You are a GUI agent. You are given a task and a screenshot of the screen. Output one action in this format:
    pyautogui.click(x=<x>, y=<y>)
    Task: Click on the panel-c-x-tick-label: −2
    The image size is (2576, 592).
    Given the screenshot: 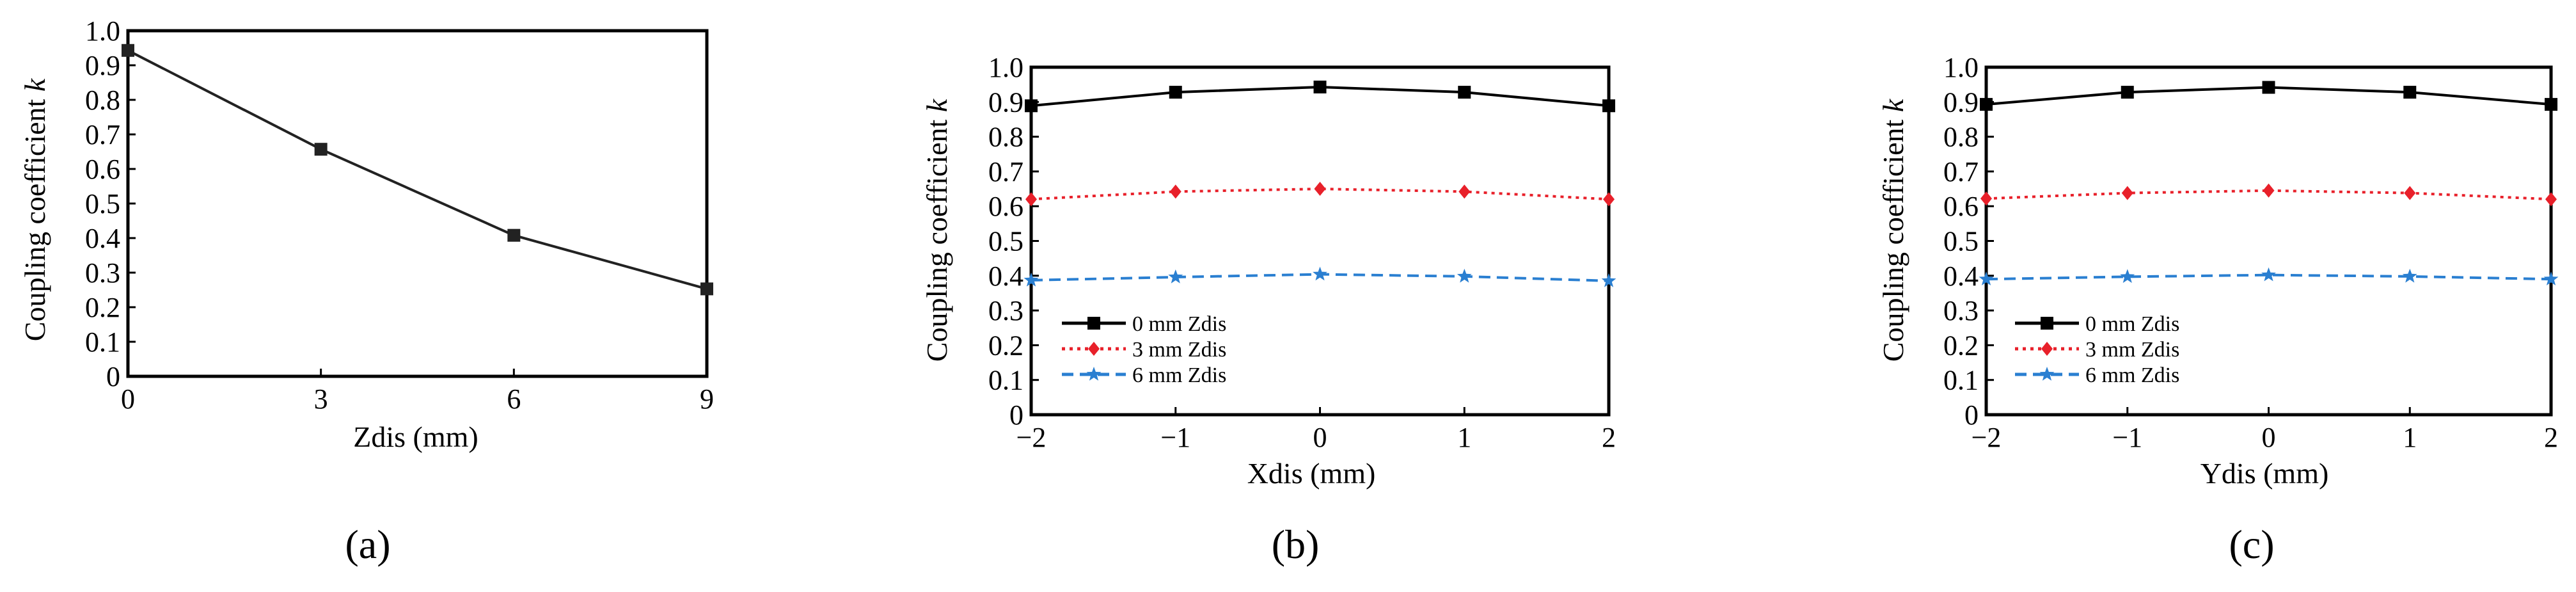 What is the action you would take?
    pyautogui.click(x=1987, y=437)
    